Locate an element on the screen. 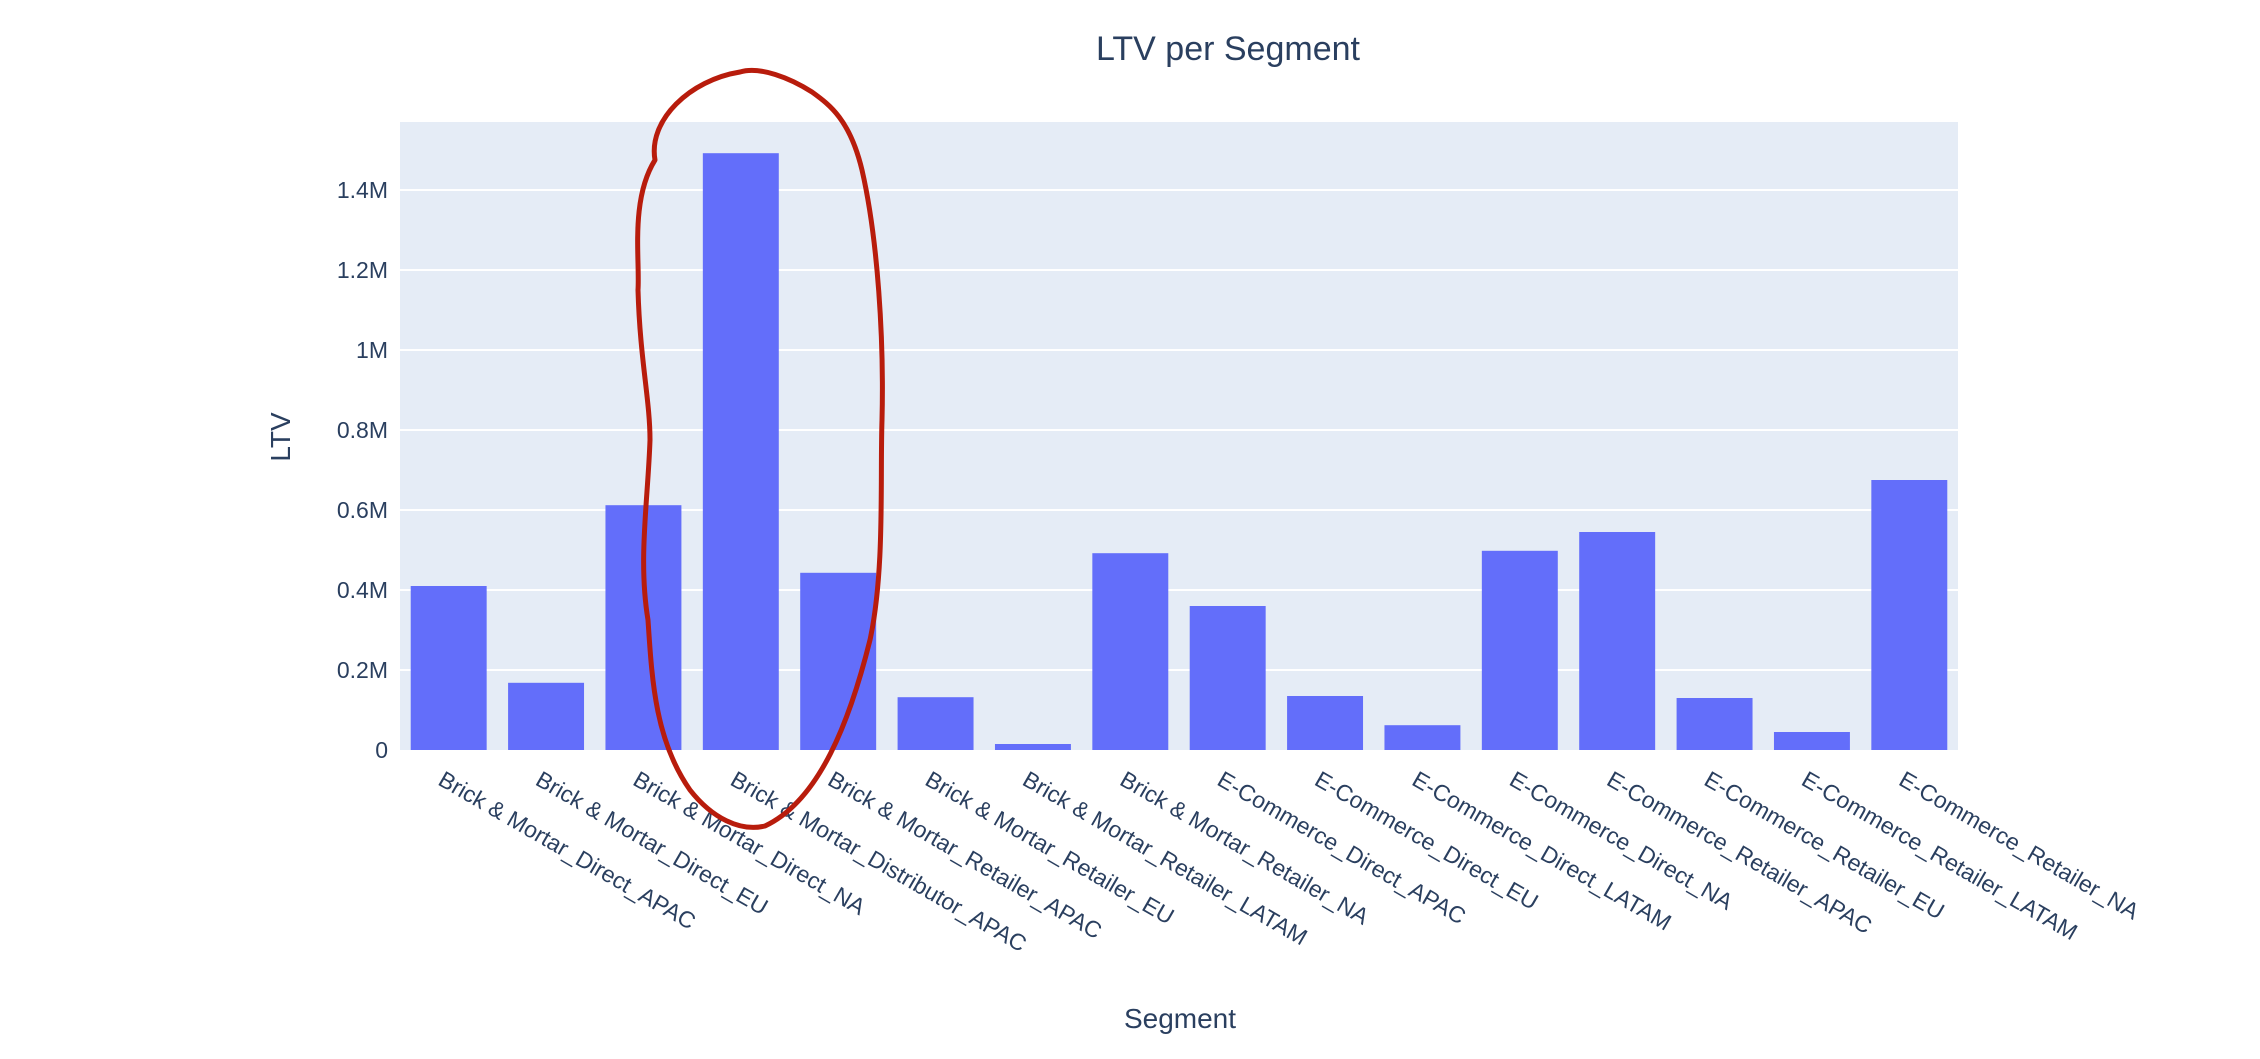 Image resolution: width=2260 pixels, height=1059 pixels. y-axis-title: LTV is located at coordinates (280, 437).